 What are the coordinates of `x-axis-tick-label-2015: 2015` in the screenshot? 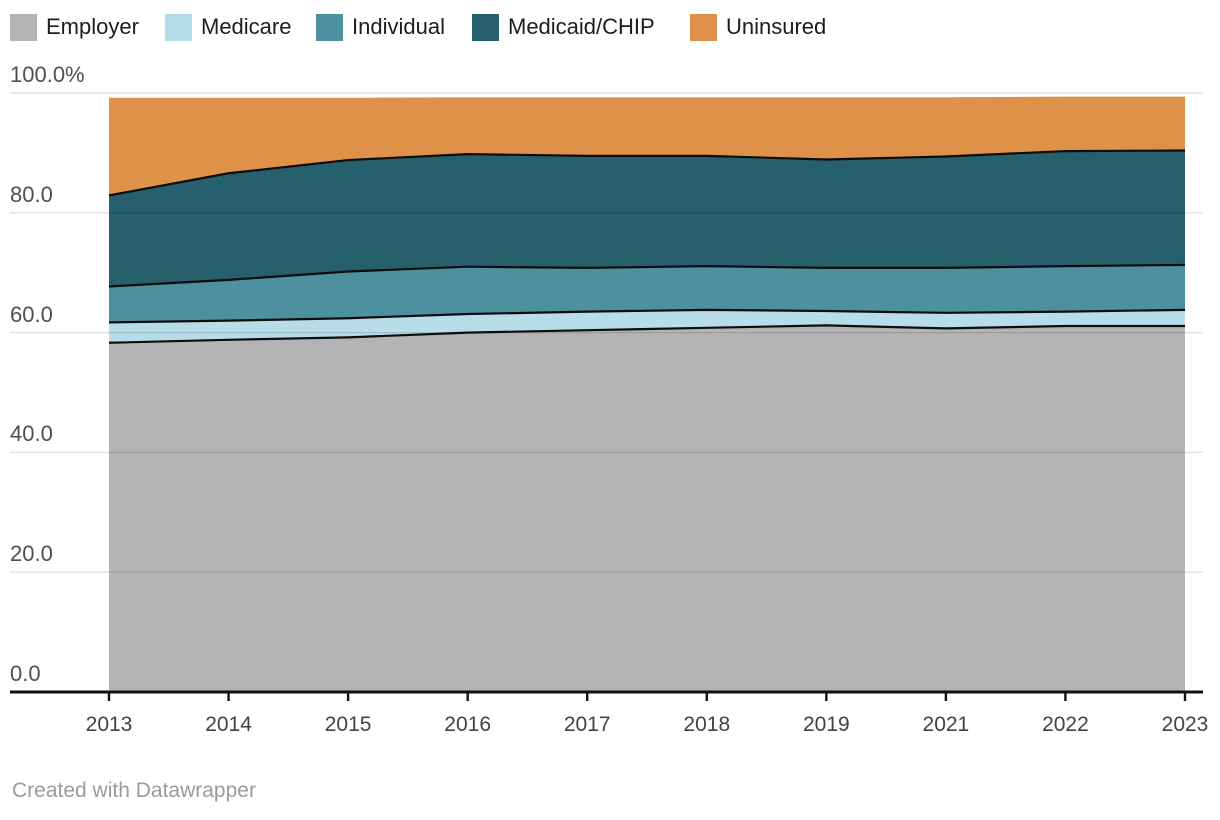 It's located at (348, 724).